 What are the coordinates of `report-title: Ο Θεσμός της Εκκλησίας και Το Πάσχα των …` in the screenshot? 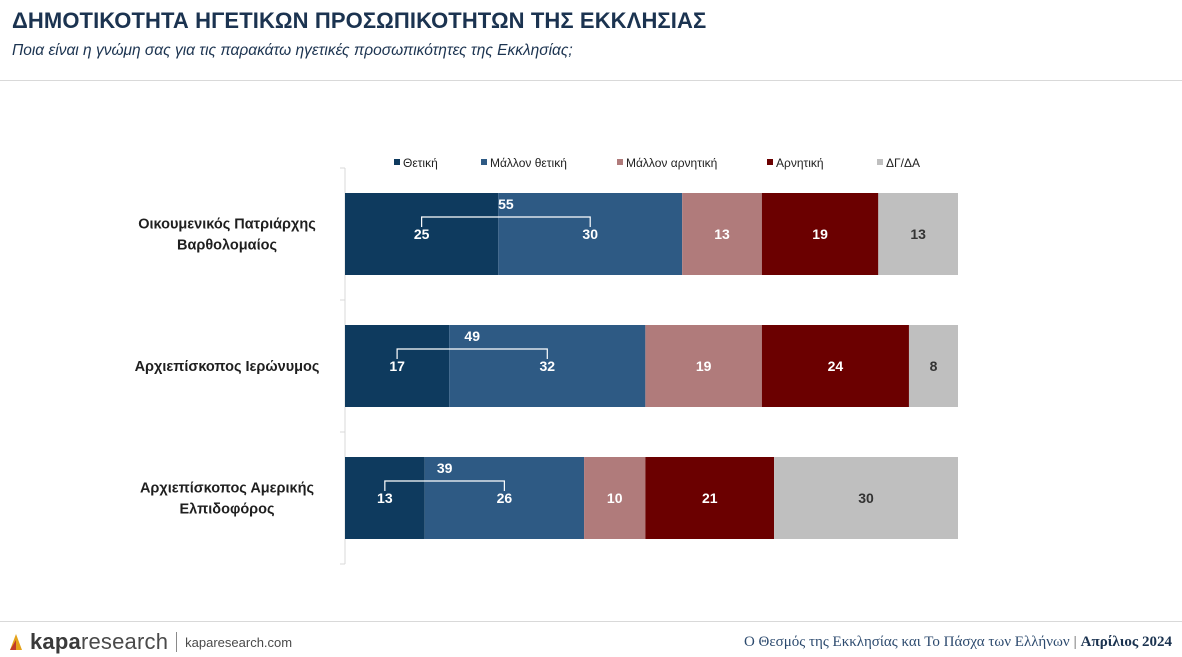 It's located at (906, 642).